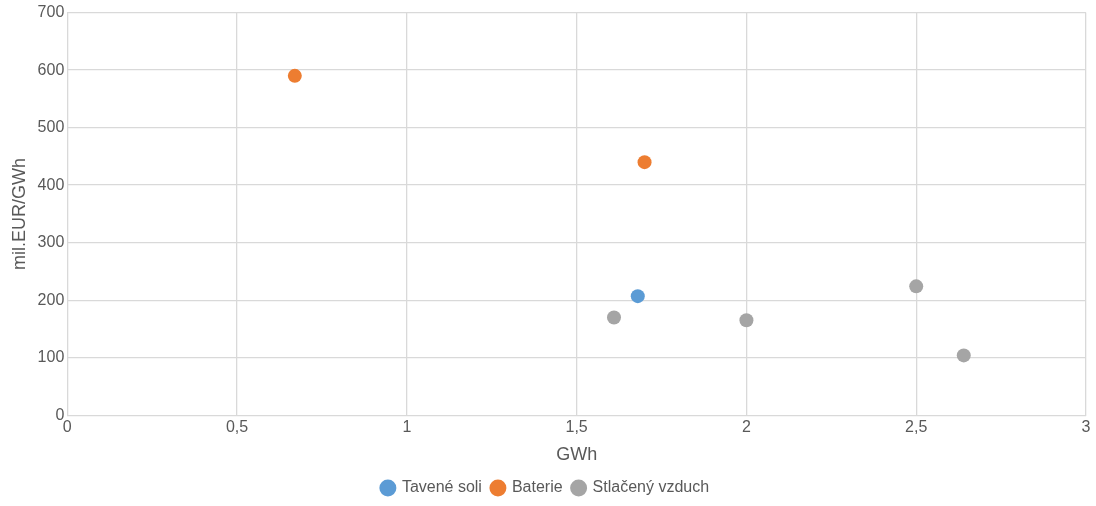 The width and height of the screenshot is (1096, 506). Describe the element at coordinates (237, 427) in the screenshot. I see `x-tick-label: 0,5` at that location.